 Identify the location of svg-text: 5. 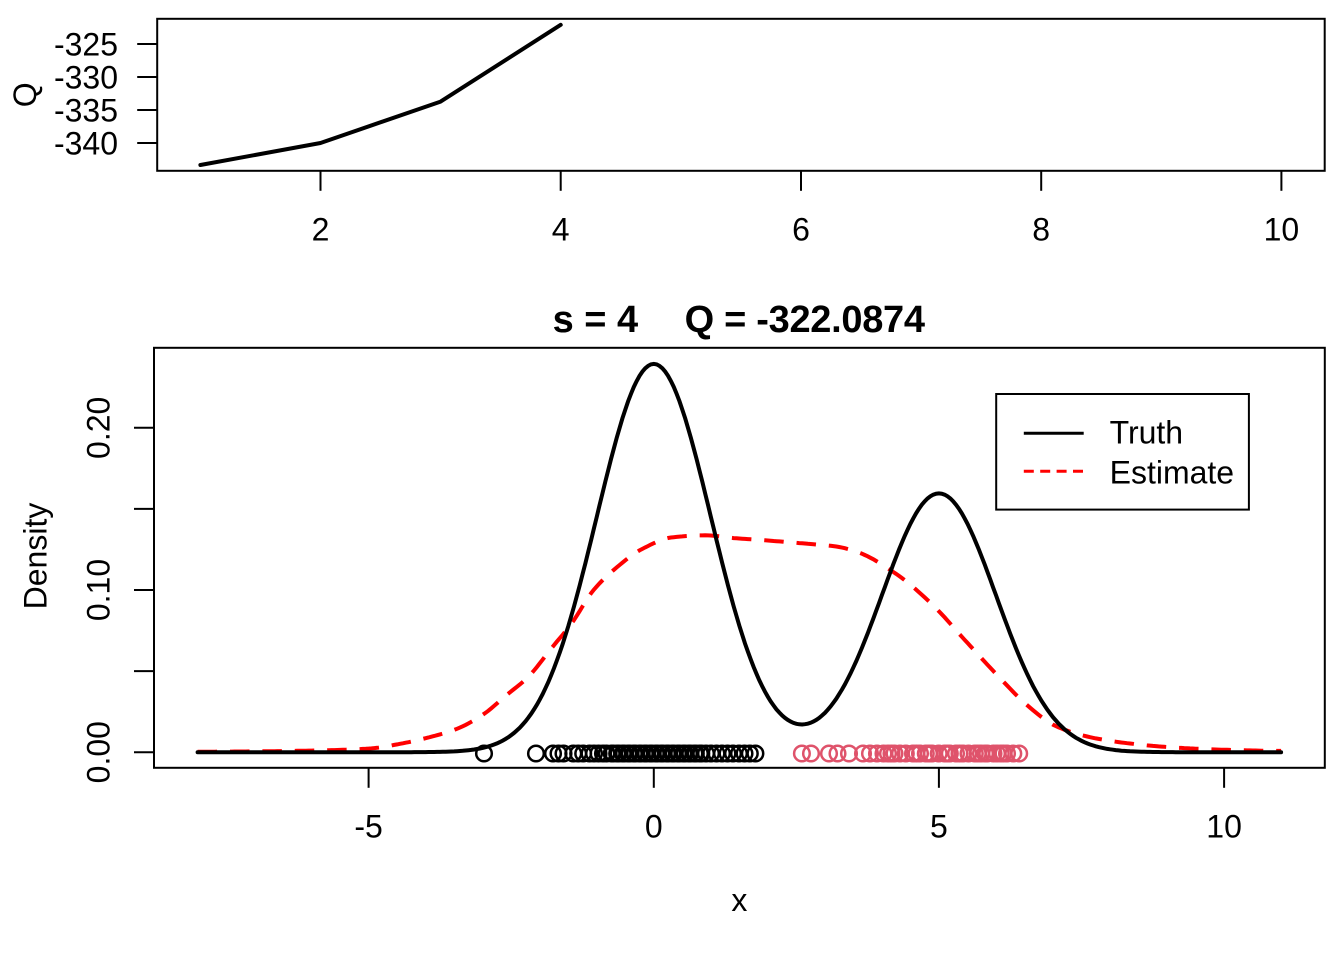
(939, 826).